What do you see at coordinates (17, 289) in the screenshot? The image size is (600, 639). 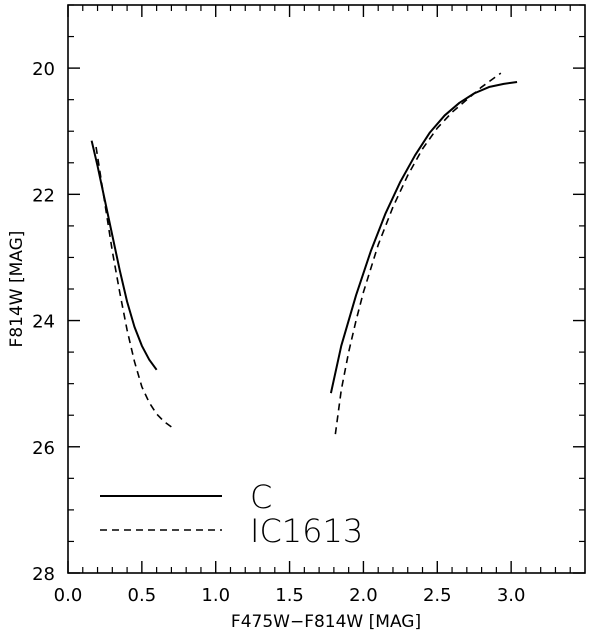 I see `y-axis-label: F814W [MAG]` at bounding box center [17, 289].